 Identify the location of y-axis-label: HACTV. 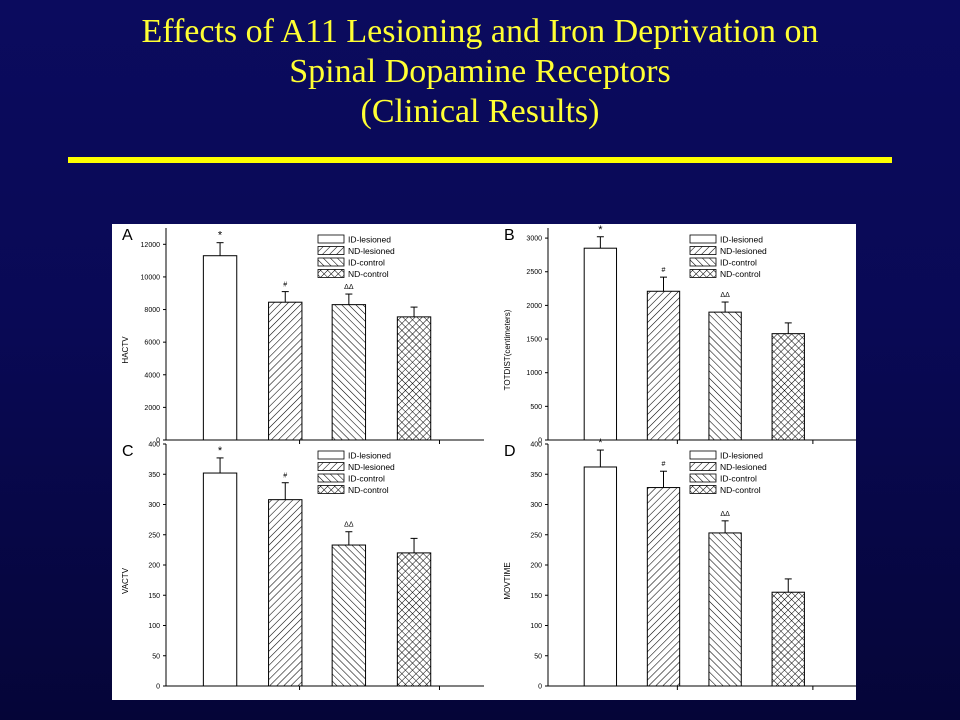
(125, 350).